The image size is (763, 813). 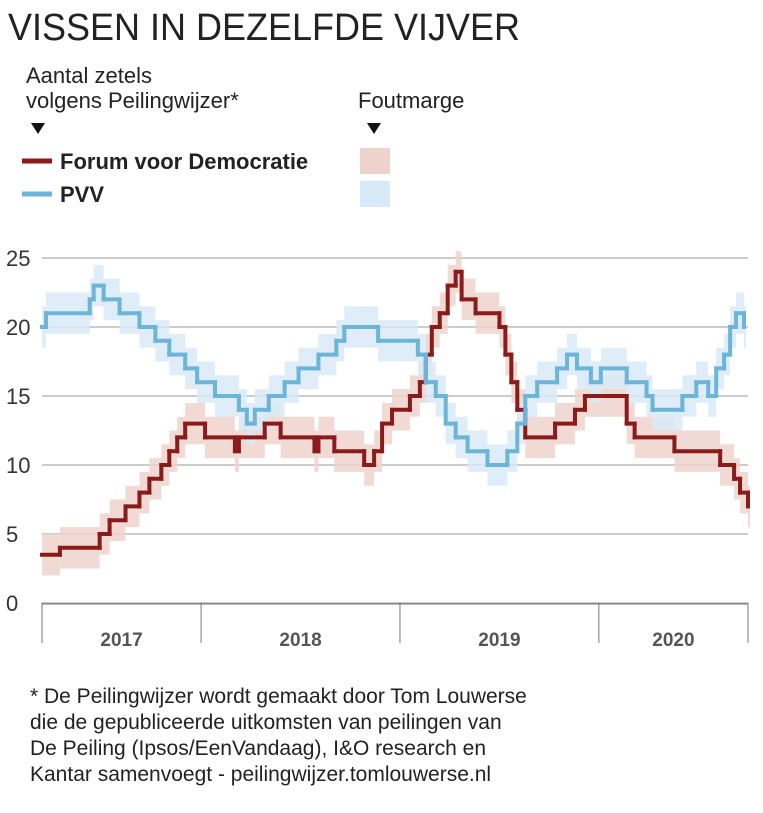 I want to click on y-tick-label: 5, so click(x=12, y=534).